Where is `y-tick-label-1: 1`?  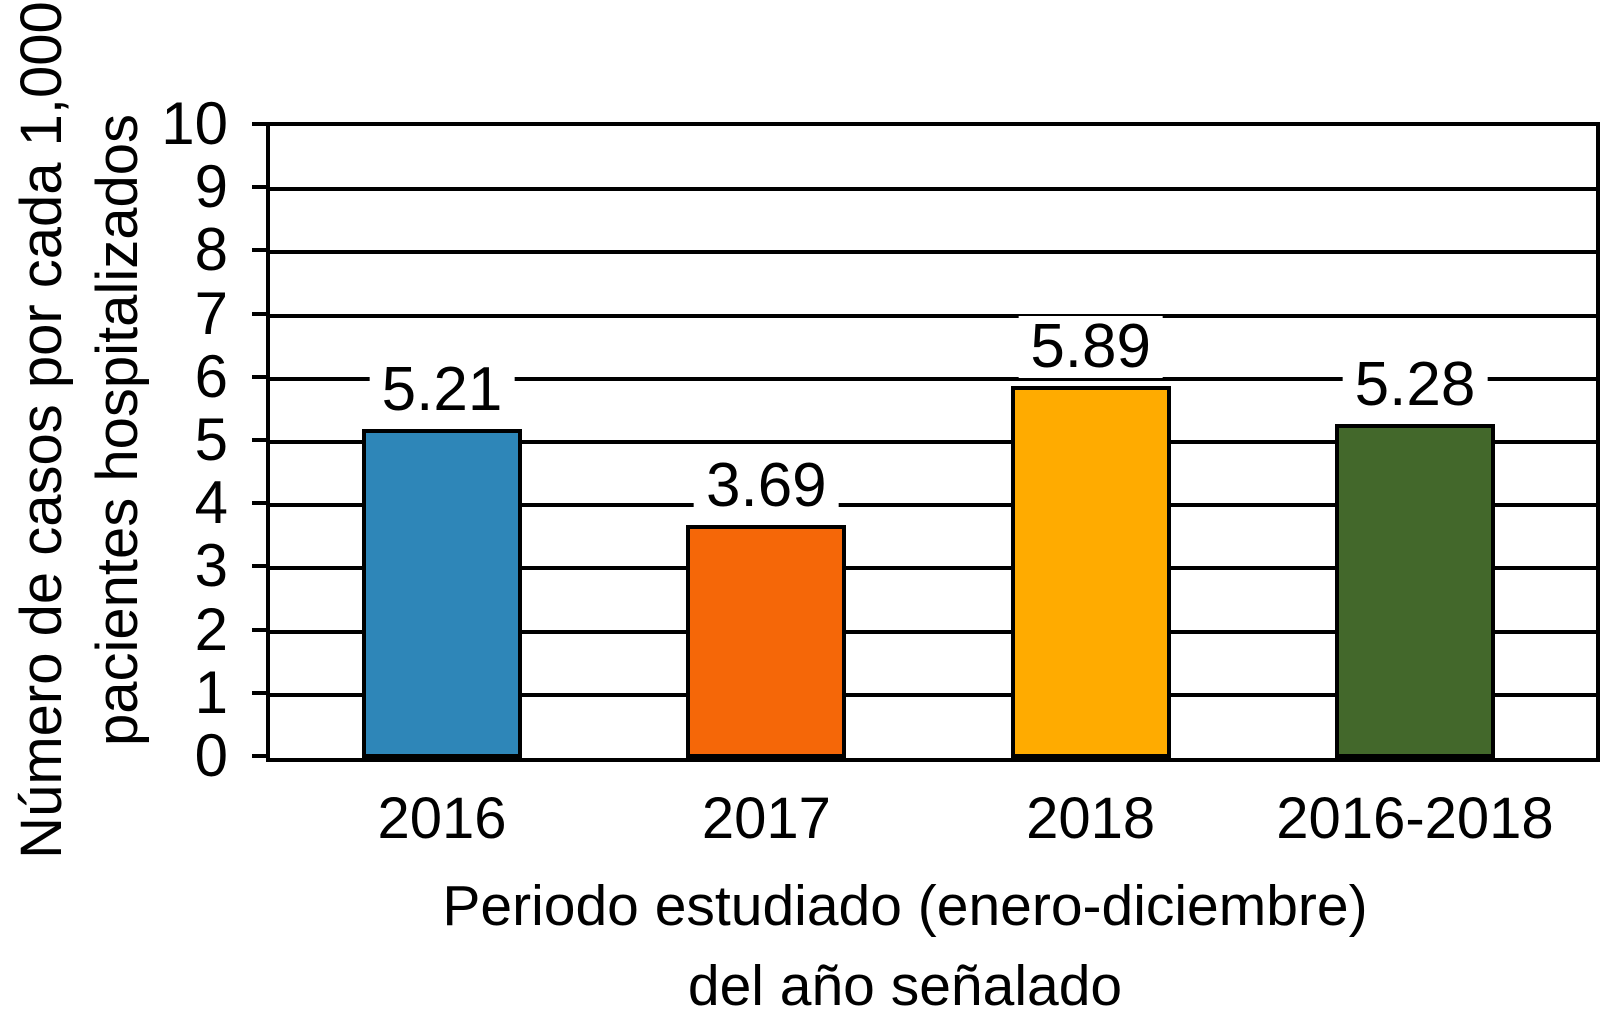 y-tick-label-1: 1 is located at coordinates (211, 692).